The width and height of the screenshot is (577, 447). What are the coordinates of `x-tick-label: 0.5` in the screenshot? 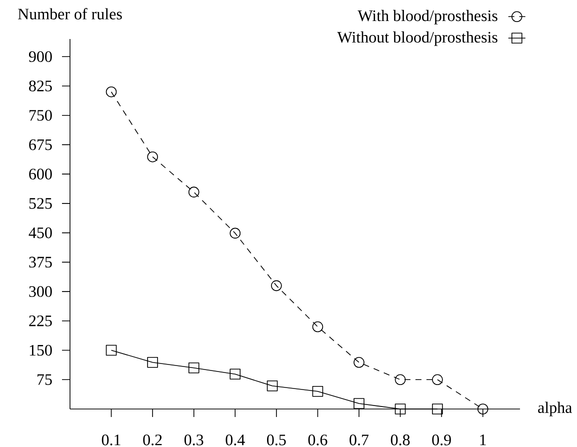 It's located at (276, 440).